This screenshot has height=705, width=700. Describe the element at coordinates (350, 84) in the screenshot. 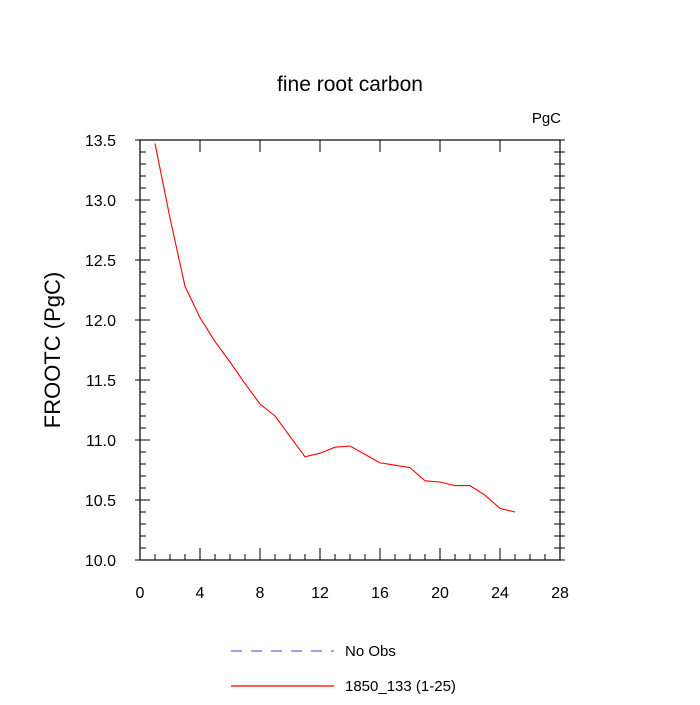

I see `chart-title: fine root carbon` at that location.